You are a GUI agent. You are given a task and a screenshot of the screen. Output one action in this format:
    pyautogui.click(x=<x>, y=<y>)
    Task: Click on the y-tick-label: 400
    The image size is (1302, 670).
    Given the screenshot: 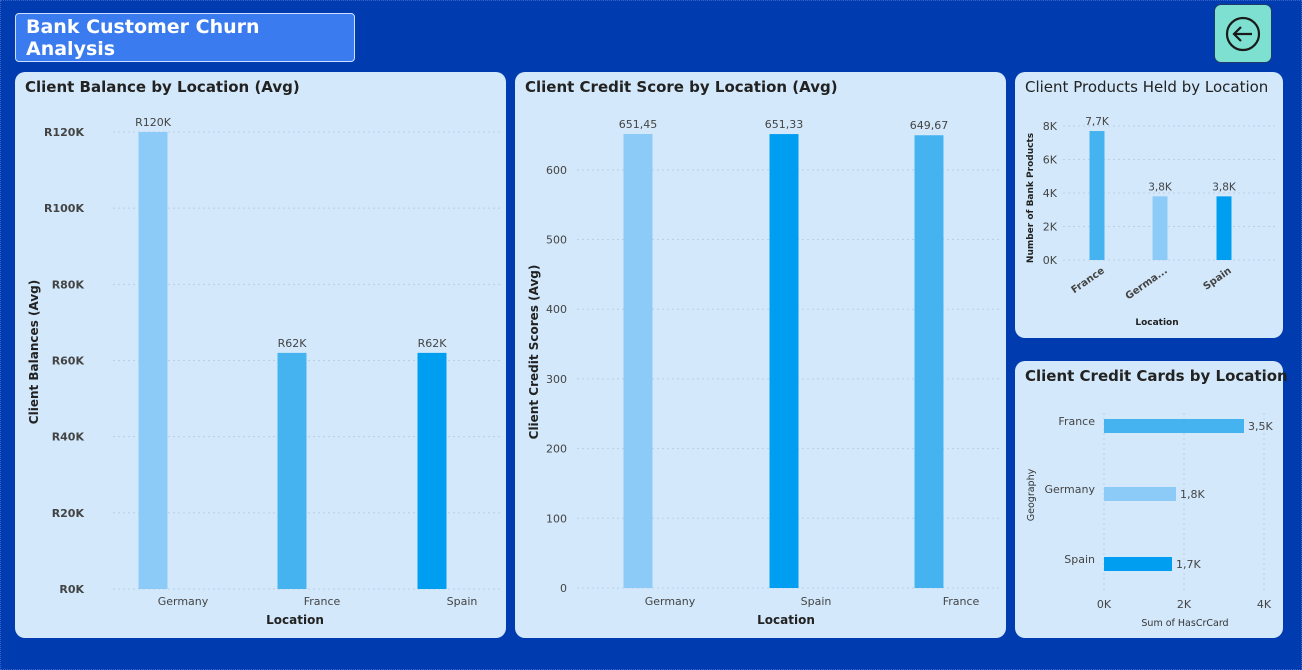 What is the action you would take?
    pyautogui.click(x=556, y=309)
    